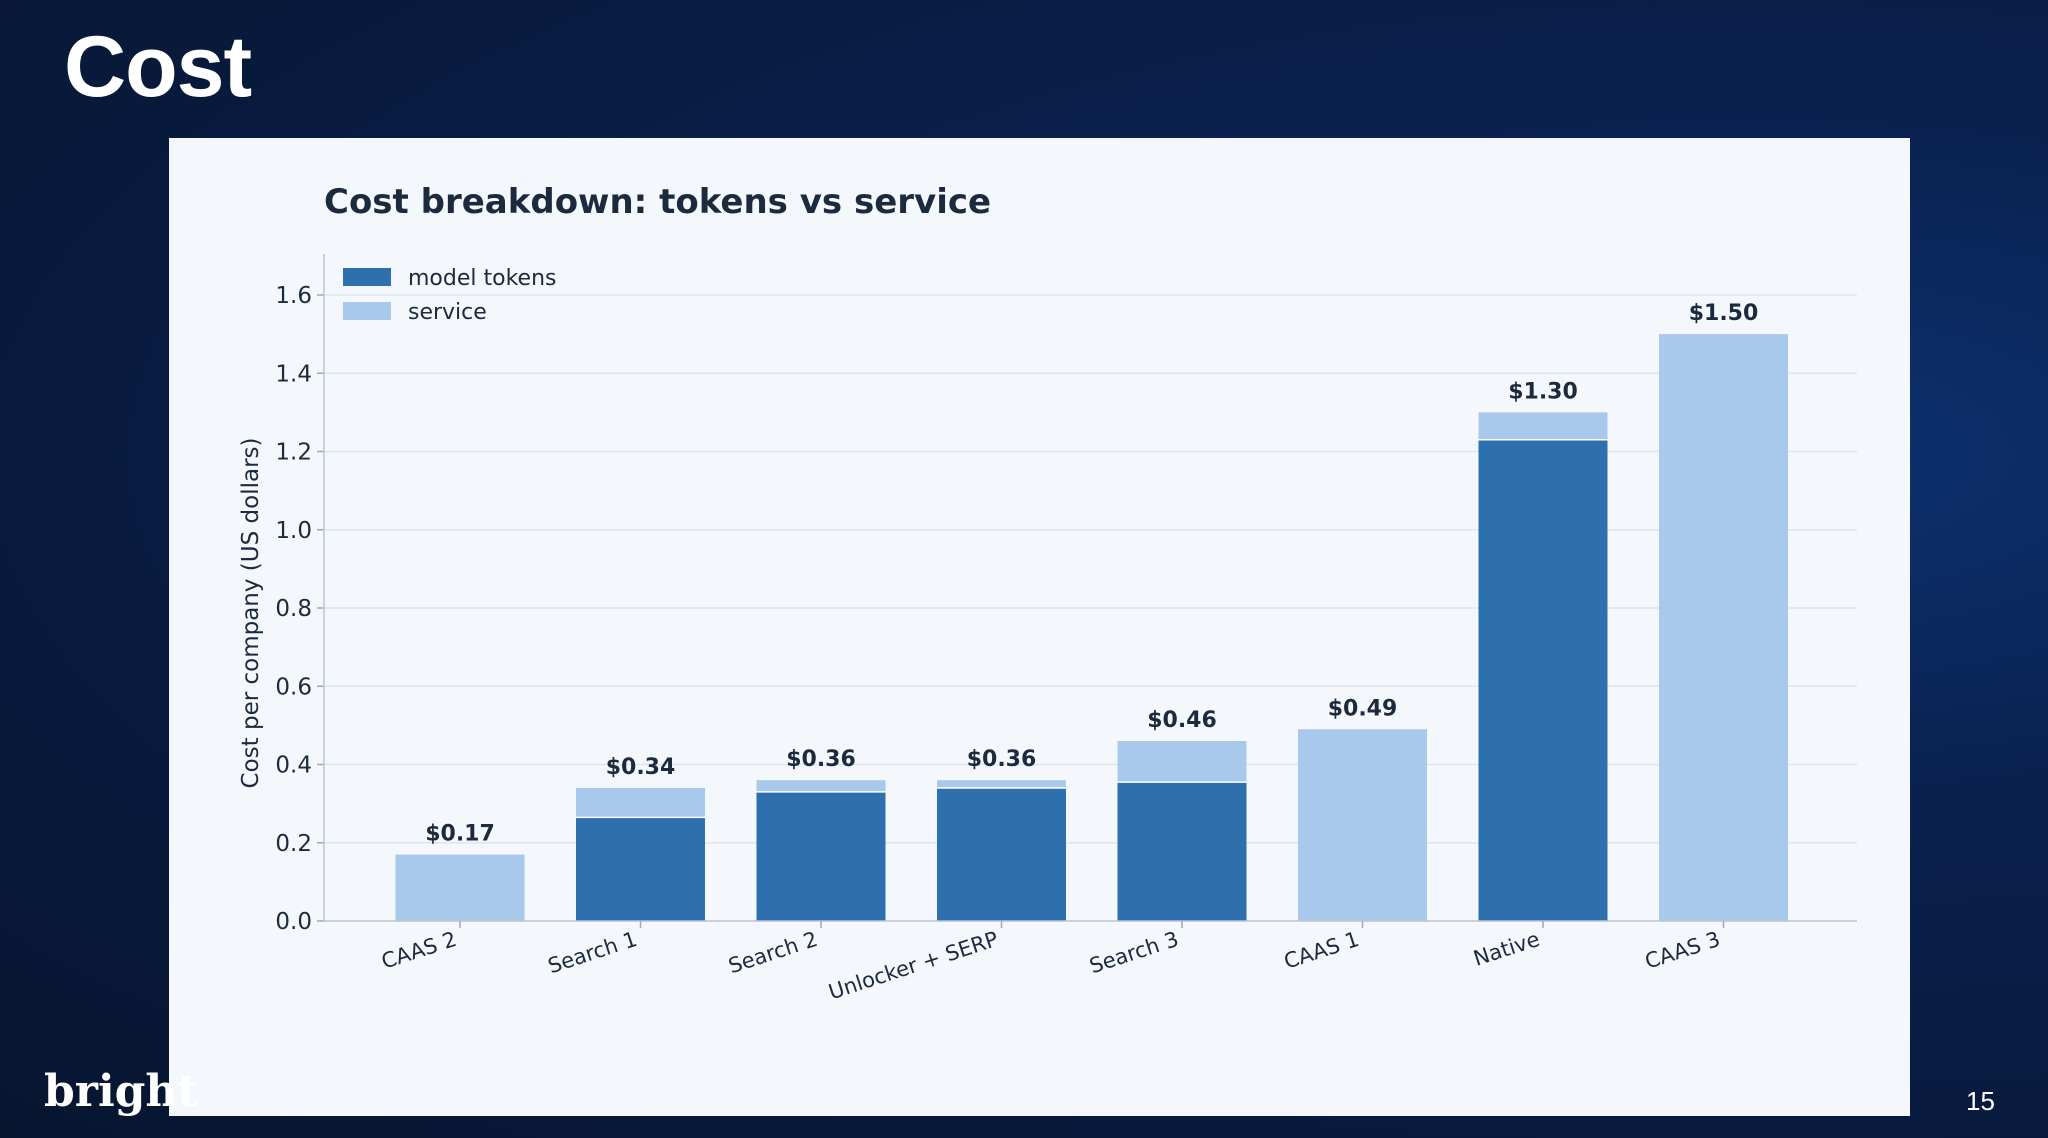  I want to click on y-tick-label: 0.6, so click(293, 687).